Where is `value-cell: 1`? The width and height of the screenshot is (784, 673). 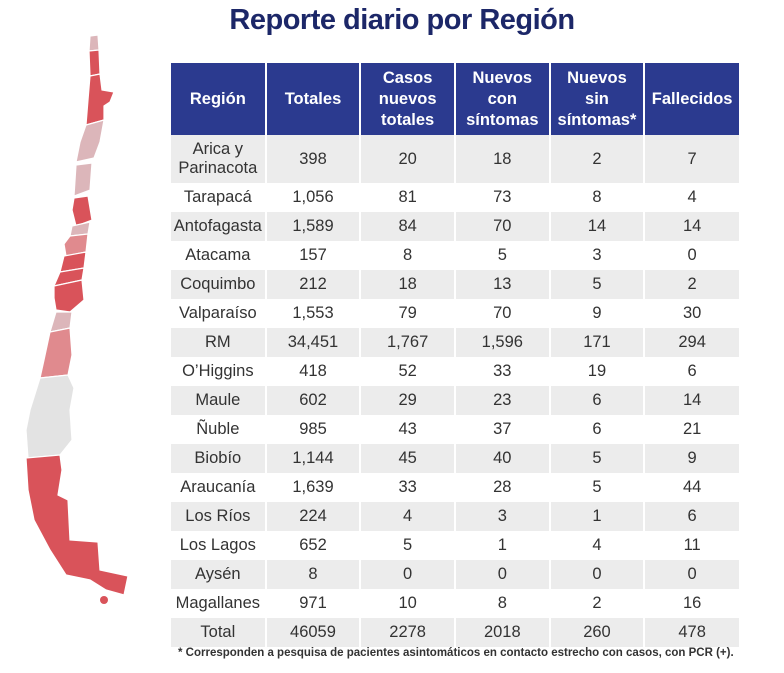 value-cell: 1 is located at coordinates (596, 516).